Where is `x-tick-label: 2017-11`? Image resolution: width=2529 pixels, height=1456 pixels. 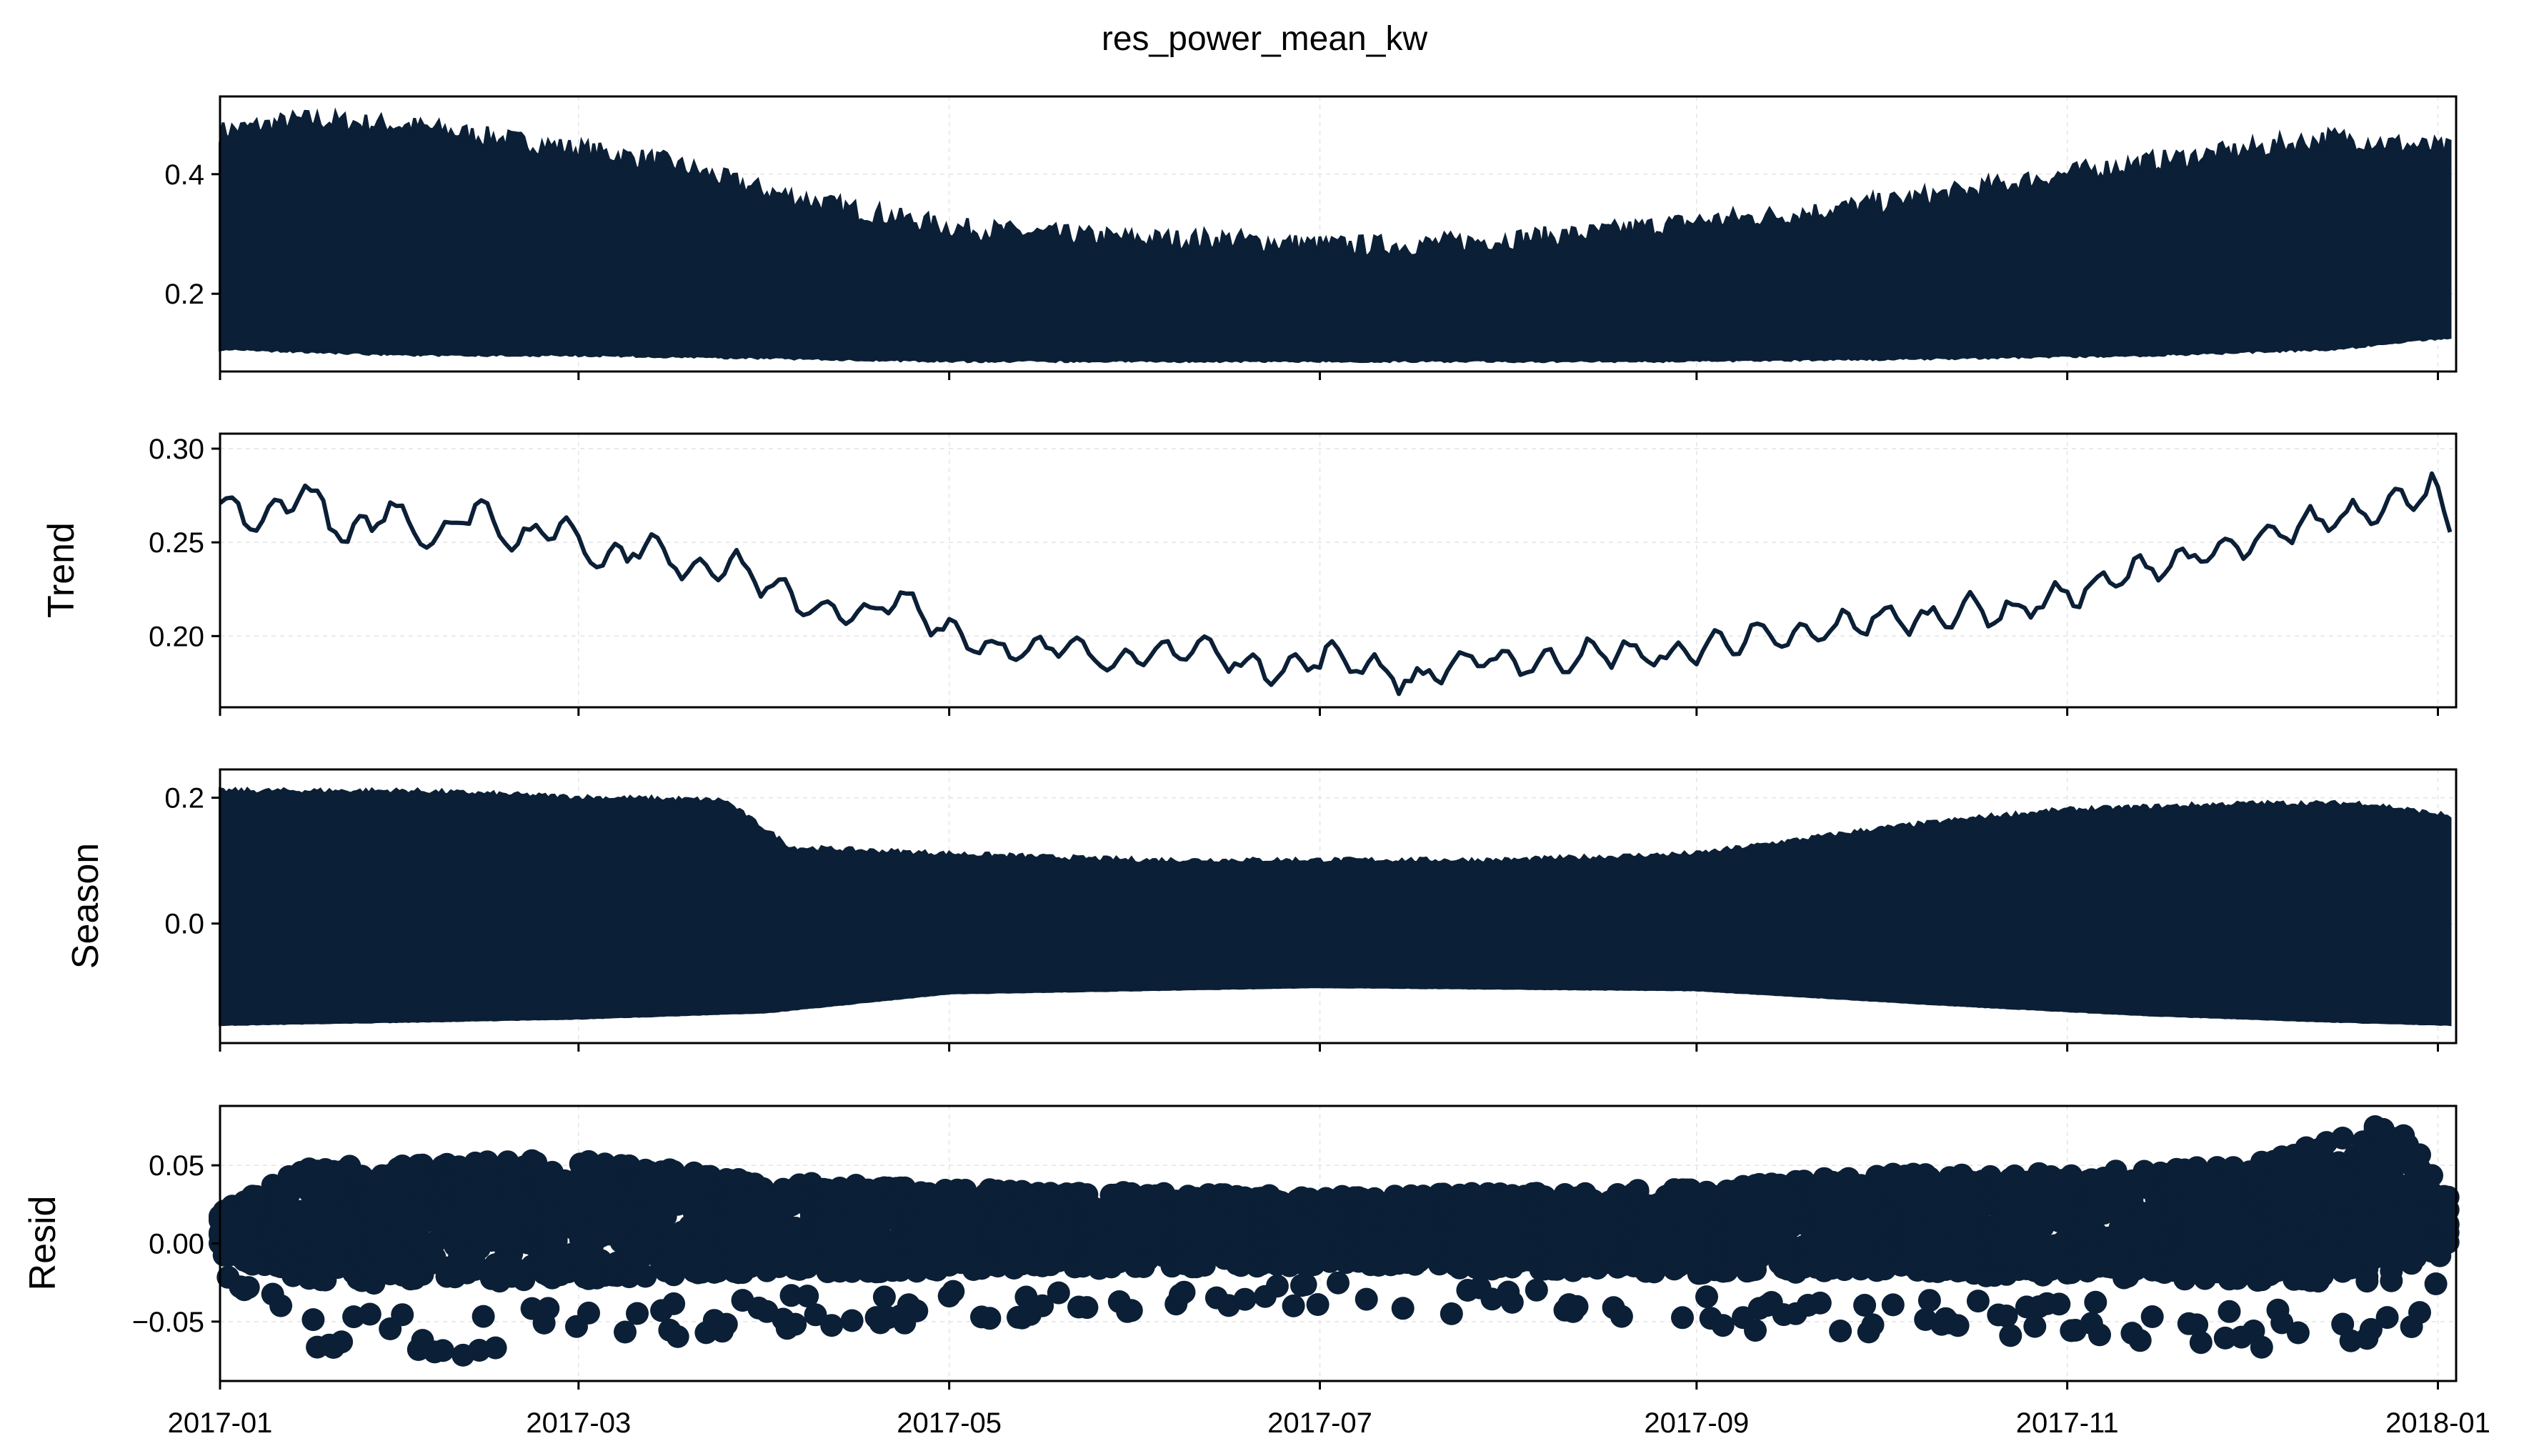
x-tick-label: 2017-11 is located at coordinates (2067, 1423).